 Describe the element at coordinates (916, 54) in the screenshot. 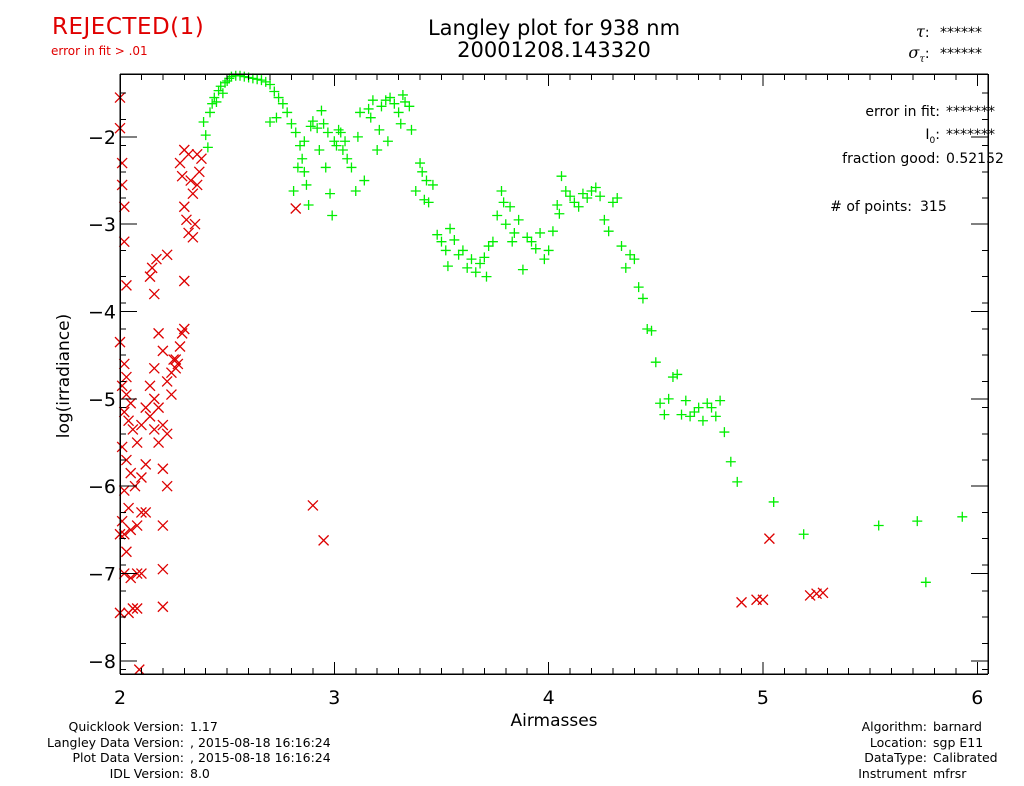

I see `sigma-tau-symbol: στ` at that location.